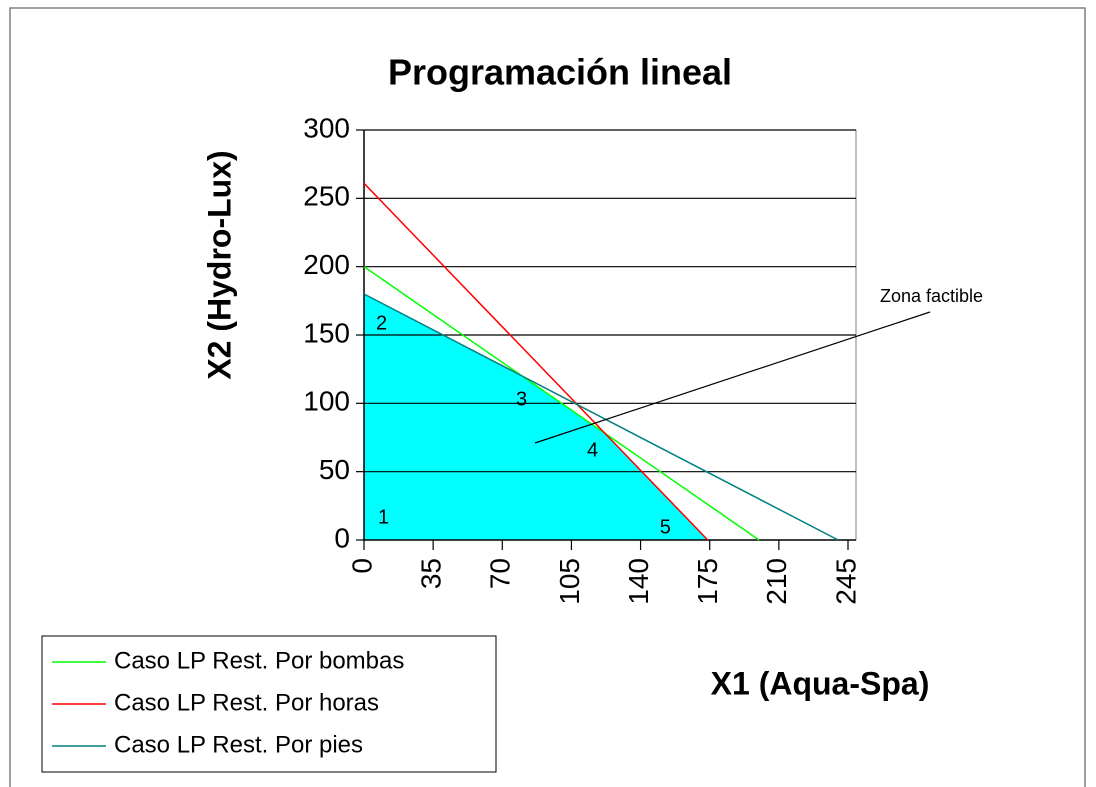  What do you see at coordinates (238, 744) in the screenshot?
I see `legend-label: Caso LP Rest. Por pies` at bounding box center [238, 744].